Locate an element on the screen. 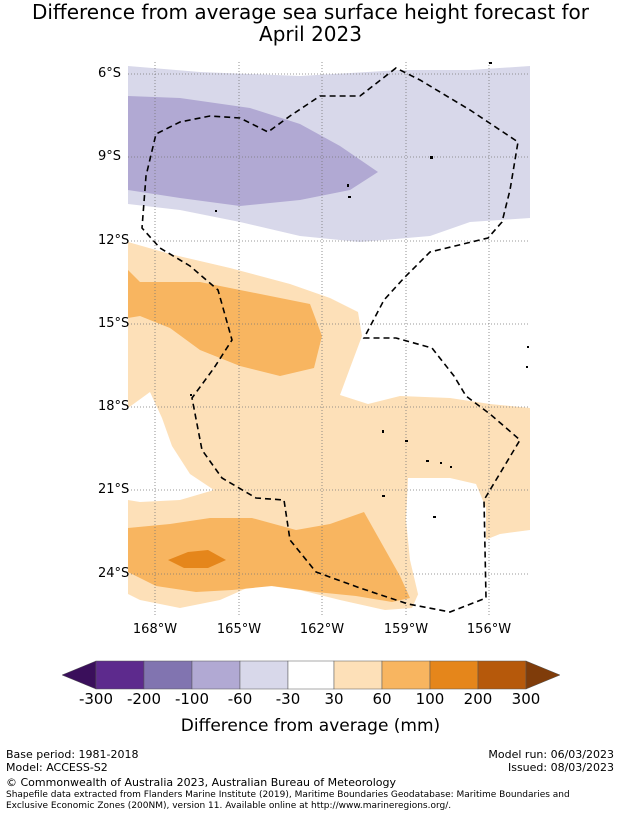 This screenshot has height=816, width=621. lat-label: 6°S is located at coordinates (110, 73).